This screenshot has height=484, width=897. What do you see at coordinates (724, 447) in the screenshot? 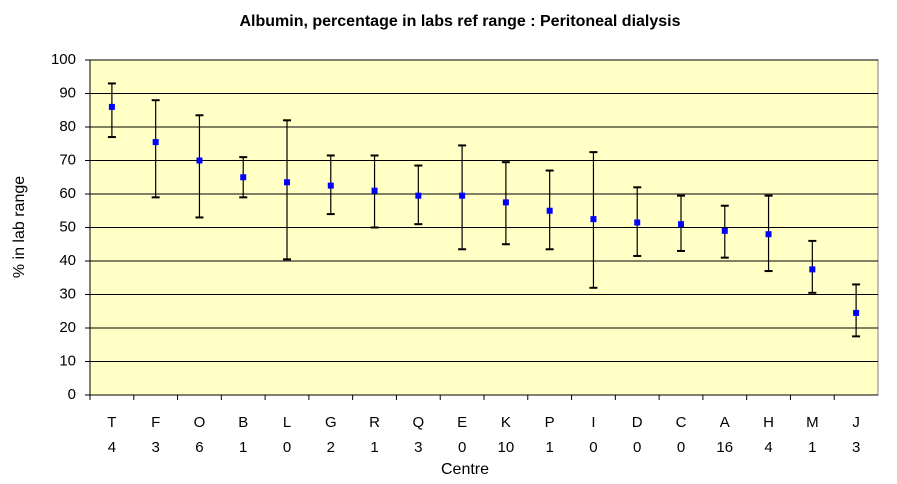
I see `x-tick-sublabel: 16` at bounding box center [724, 447].